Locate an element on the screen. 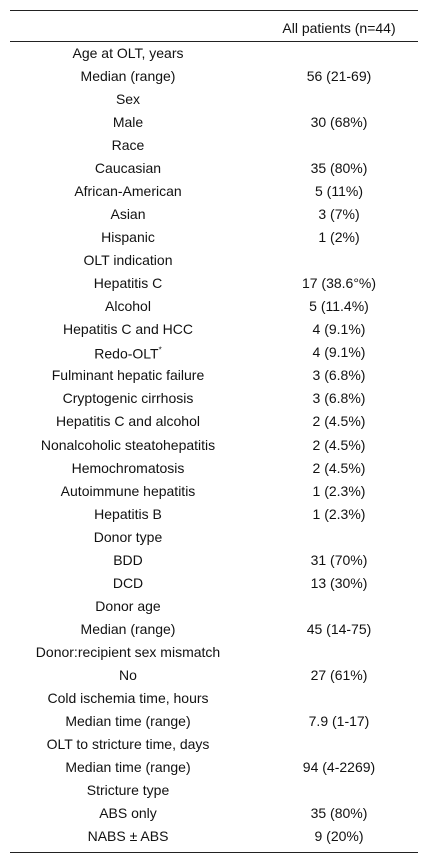  row-label: Fulminant hepatic failure is located at coordinates (128, 375).